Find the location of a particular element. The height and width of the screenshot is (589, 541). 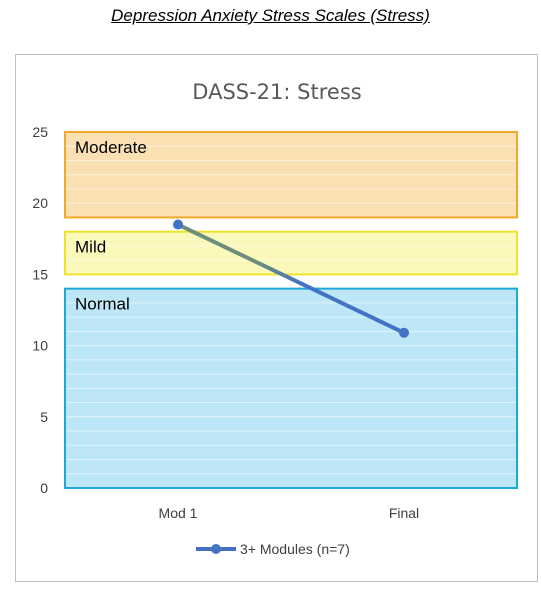

y-tick-label: 15 is located at coordinates (40, 274).